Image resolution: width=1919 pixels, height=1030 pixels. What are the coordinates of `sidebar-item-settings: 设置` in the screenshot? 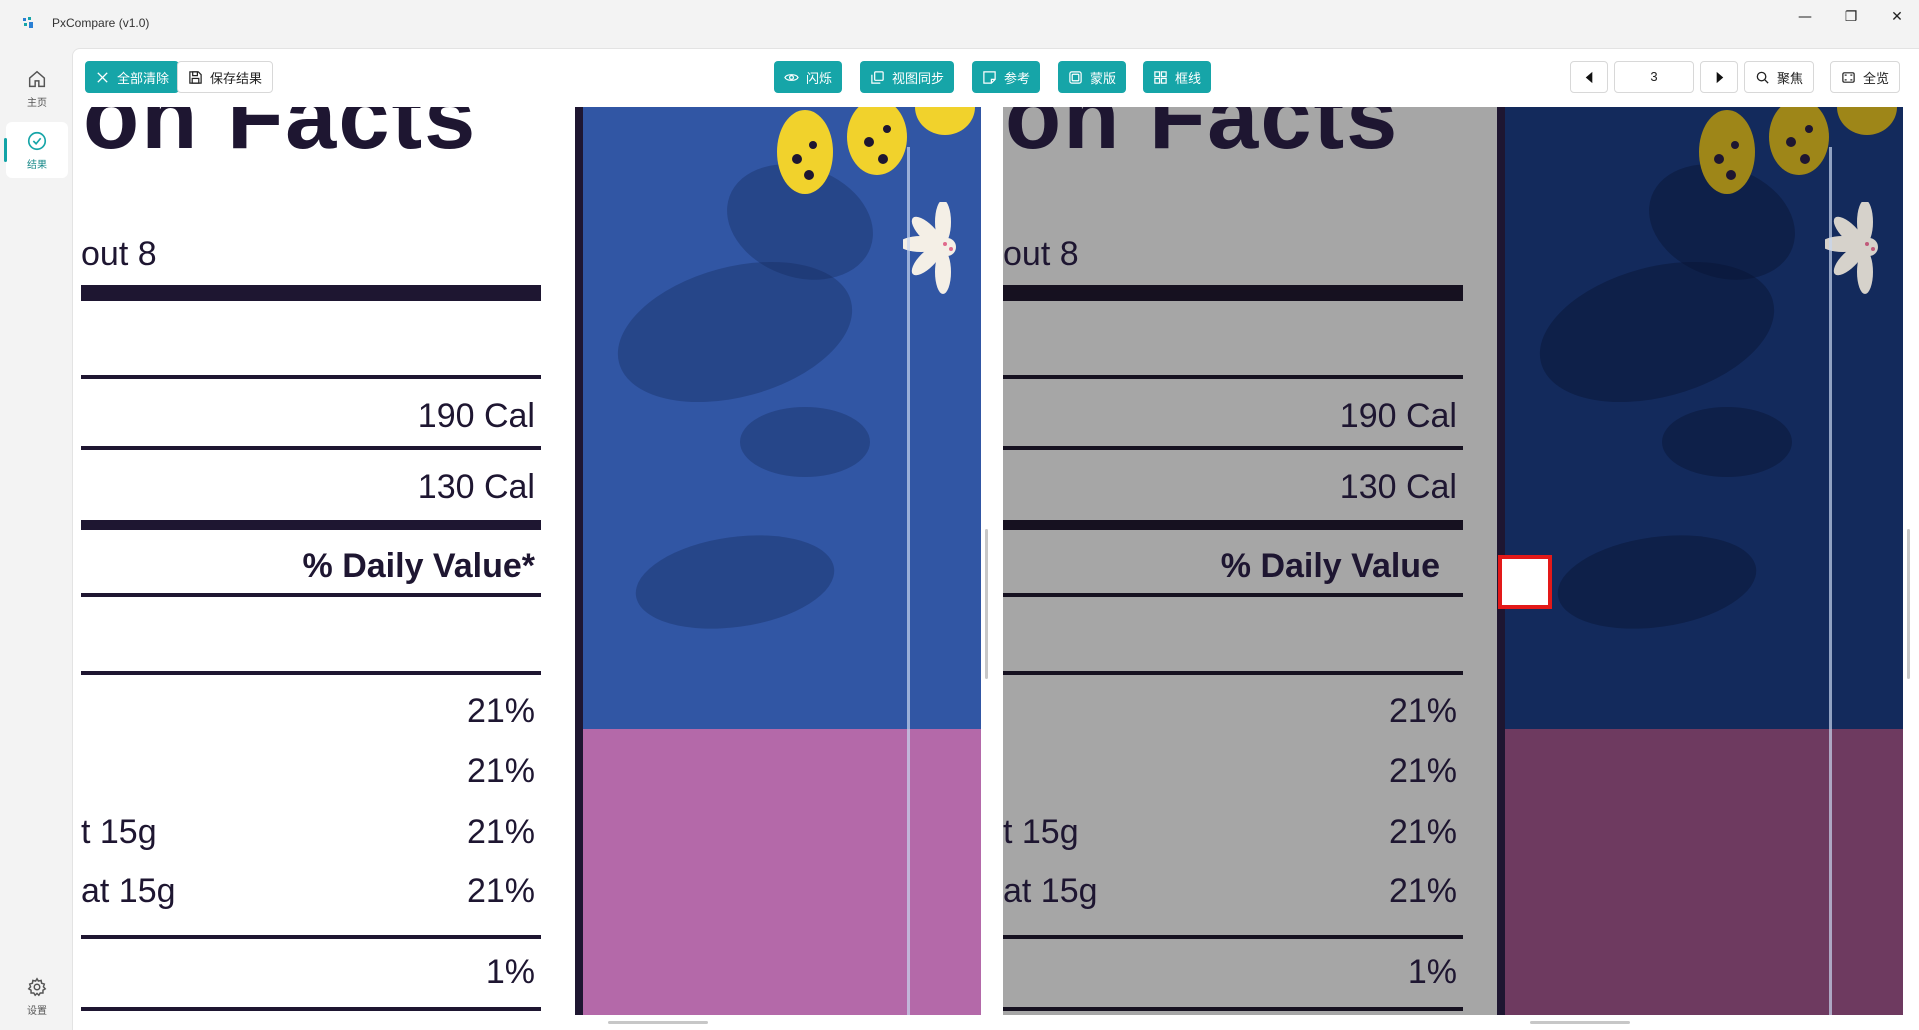 It's located at (37, 996).